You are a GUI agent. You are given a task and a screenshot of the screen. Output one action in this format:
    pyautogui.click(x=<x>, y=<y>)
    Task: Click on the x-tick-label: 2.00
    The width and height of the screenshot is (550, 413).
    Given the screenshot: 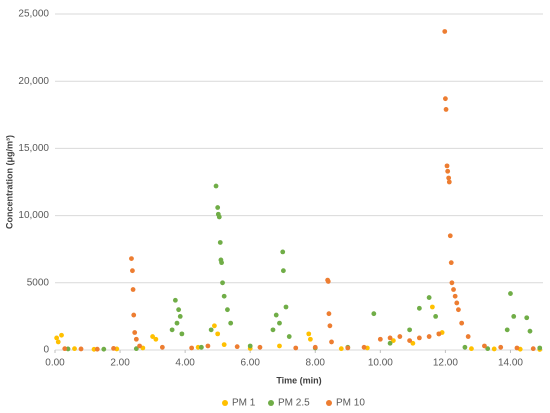 What is the action you would take?
    pyautogui.click(x=120, y=363)
    